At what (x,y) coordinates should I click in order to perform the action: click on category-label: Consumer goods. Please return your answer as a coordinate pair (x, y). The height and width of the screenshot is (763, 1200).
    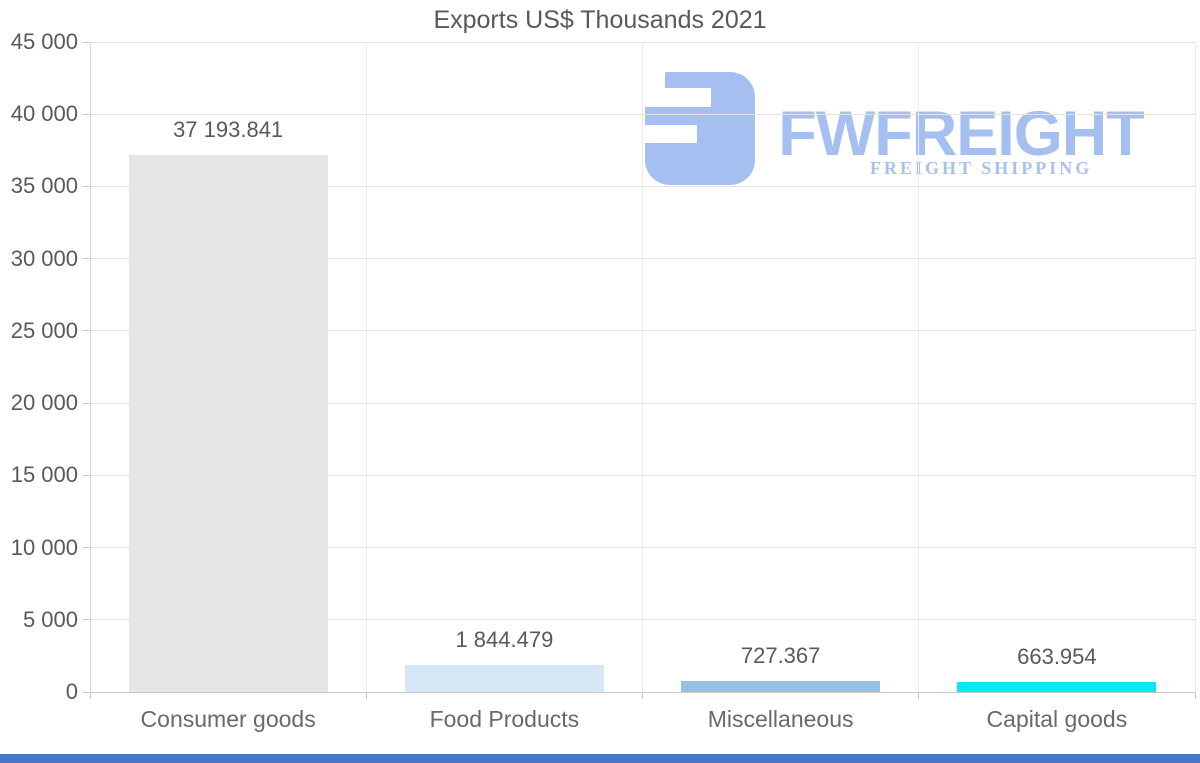
    Looking at the image, I should click on (228, 719).